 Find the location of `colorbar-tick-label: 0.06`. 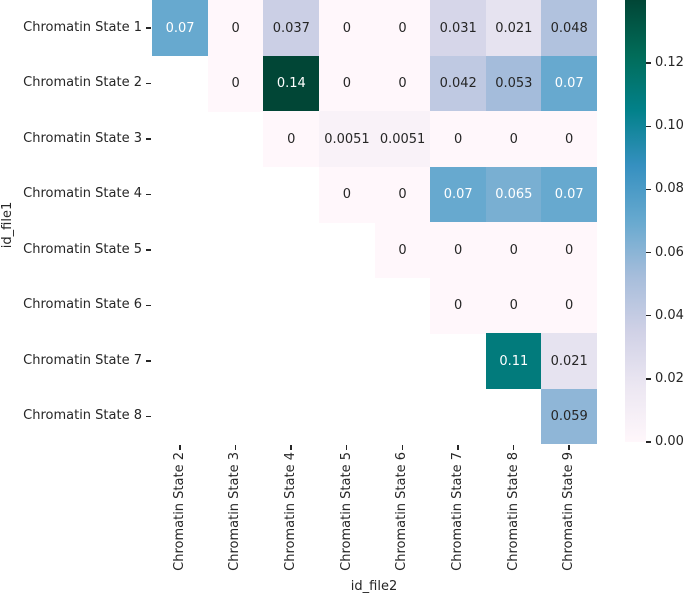

colorbar-tick-label: 0.06 is located at coordinates (669, 252).